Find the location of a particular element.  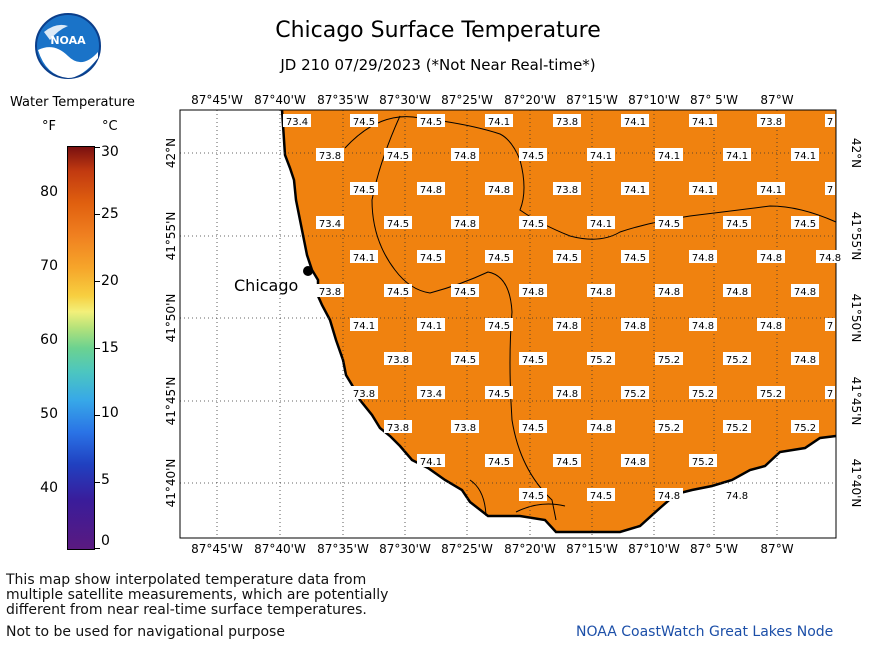

legend-f-tick: 70 is located at coordinates (49, 266).